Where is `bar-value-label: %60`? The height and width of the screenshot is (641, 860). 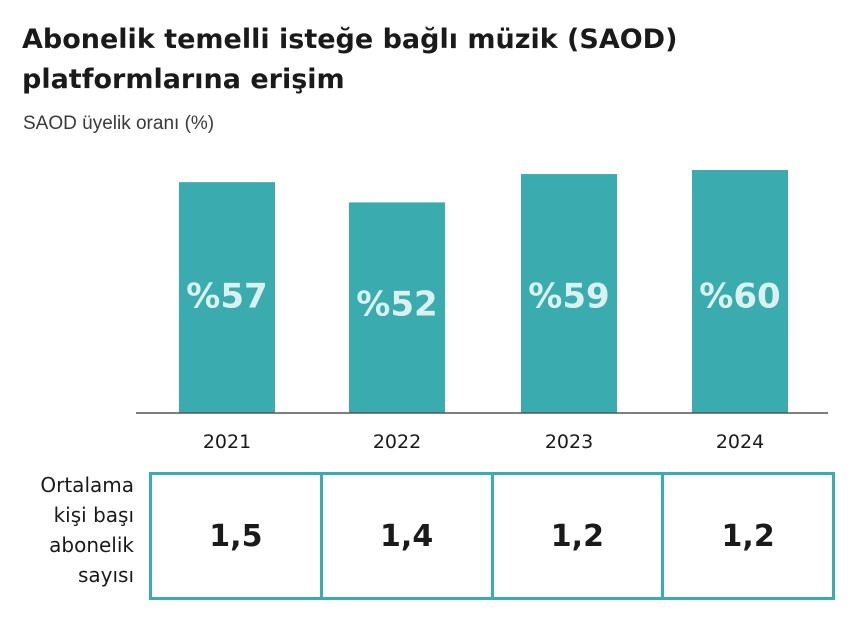 bar-value-label: %60 is located at coordinates (739, 297).